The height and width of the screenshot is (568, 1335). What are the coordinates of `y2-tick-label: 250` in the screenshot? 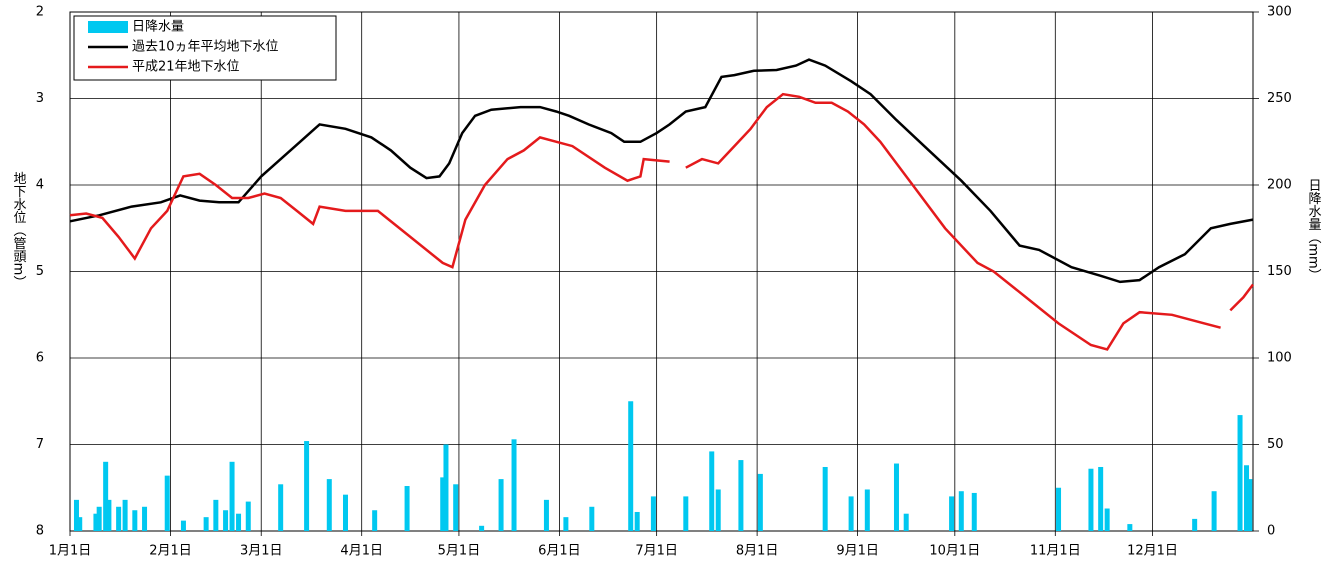 It's located at (1279, 98).